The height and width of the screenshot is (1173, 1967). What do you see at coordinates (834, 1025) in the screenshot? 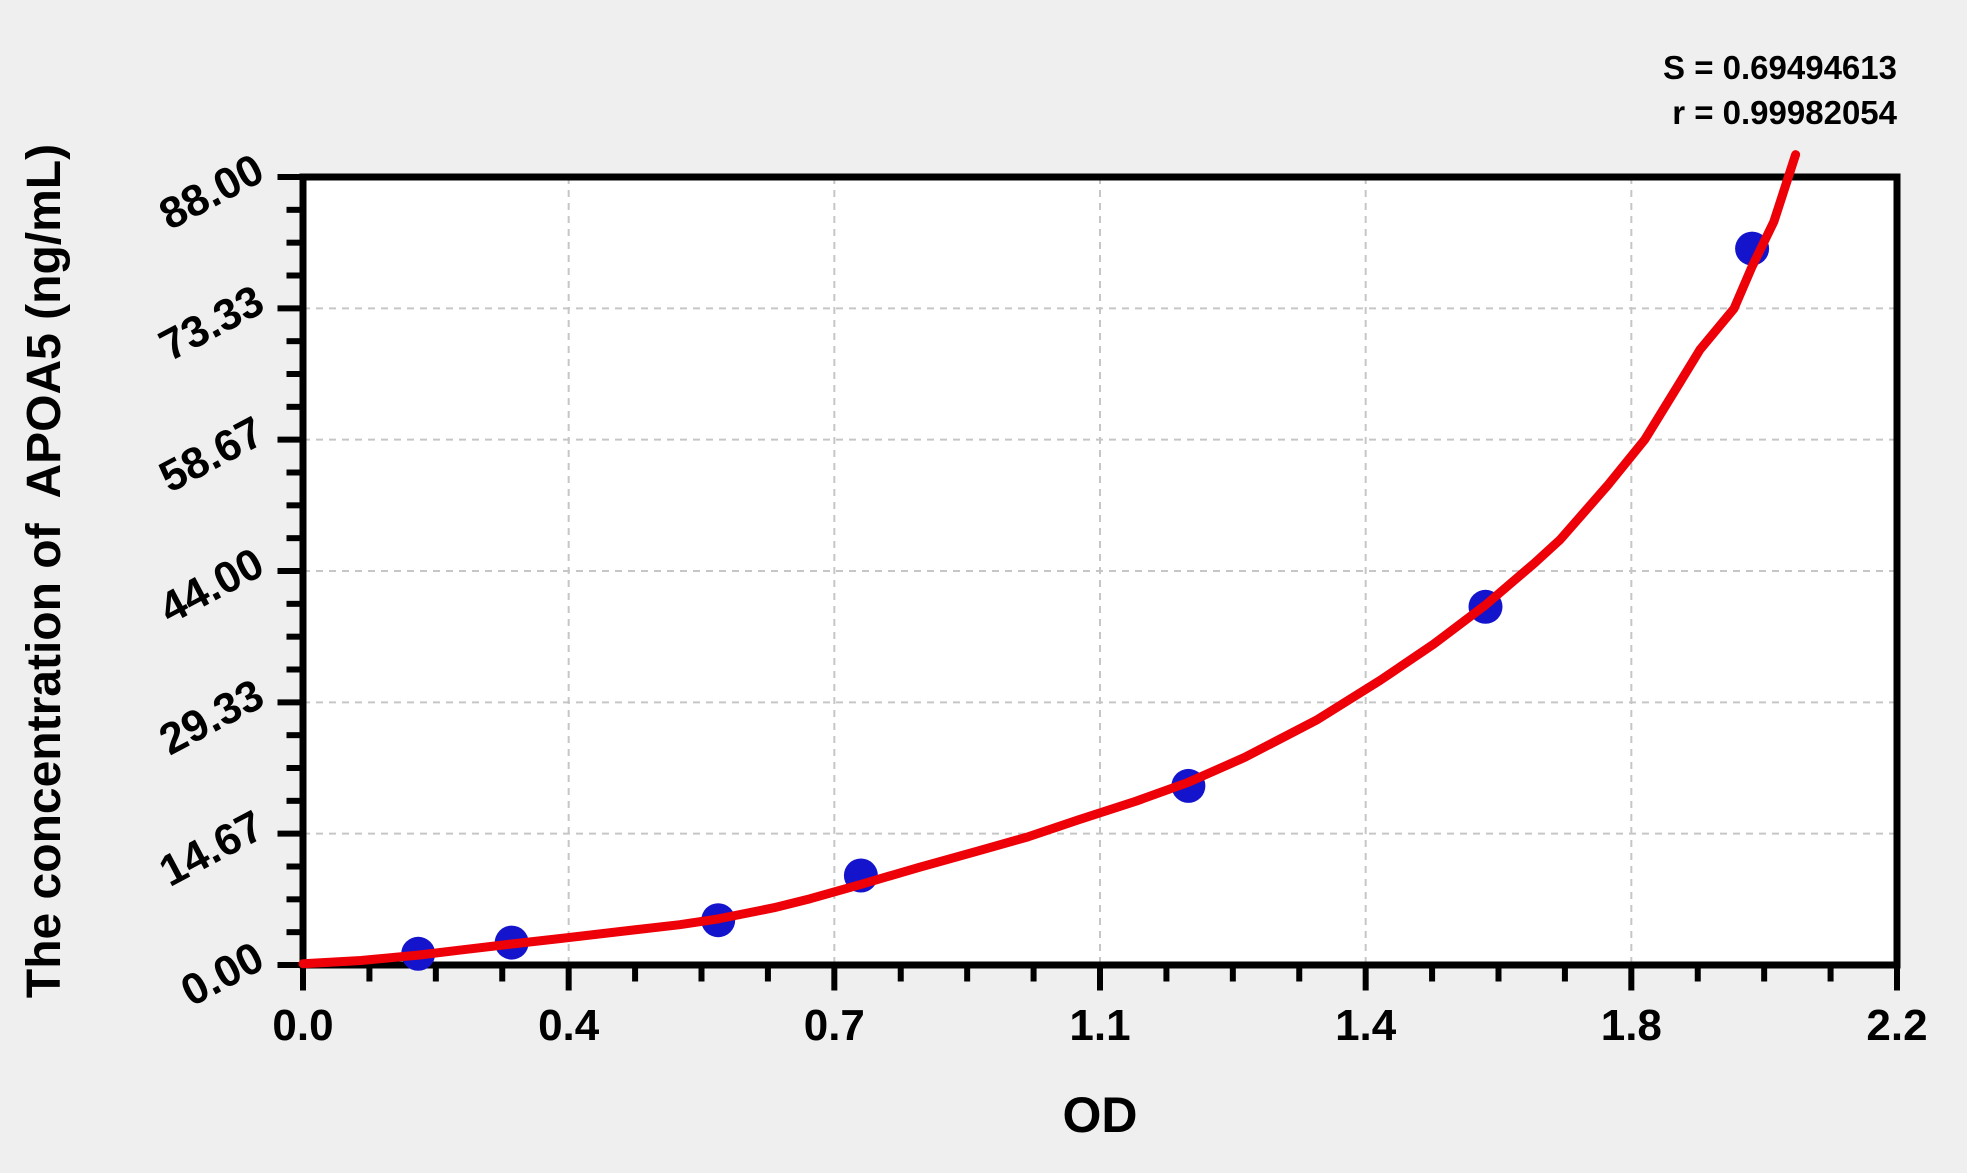
I see `x-tick-label: 0.7` at bounding box center [834, 1025].